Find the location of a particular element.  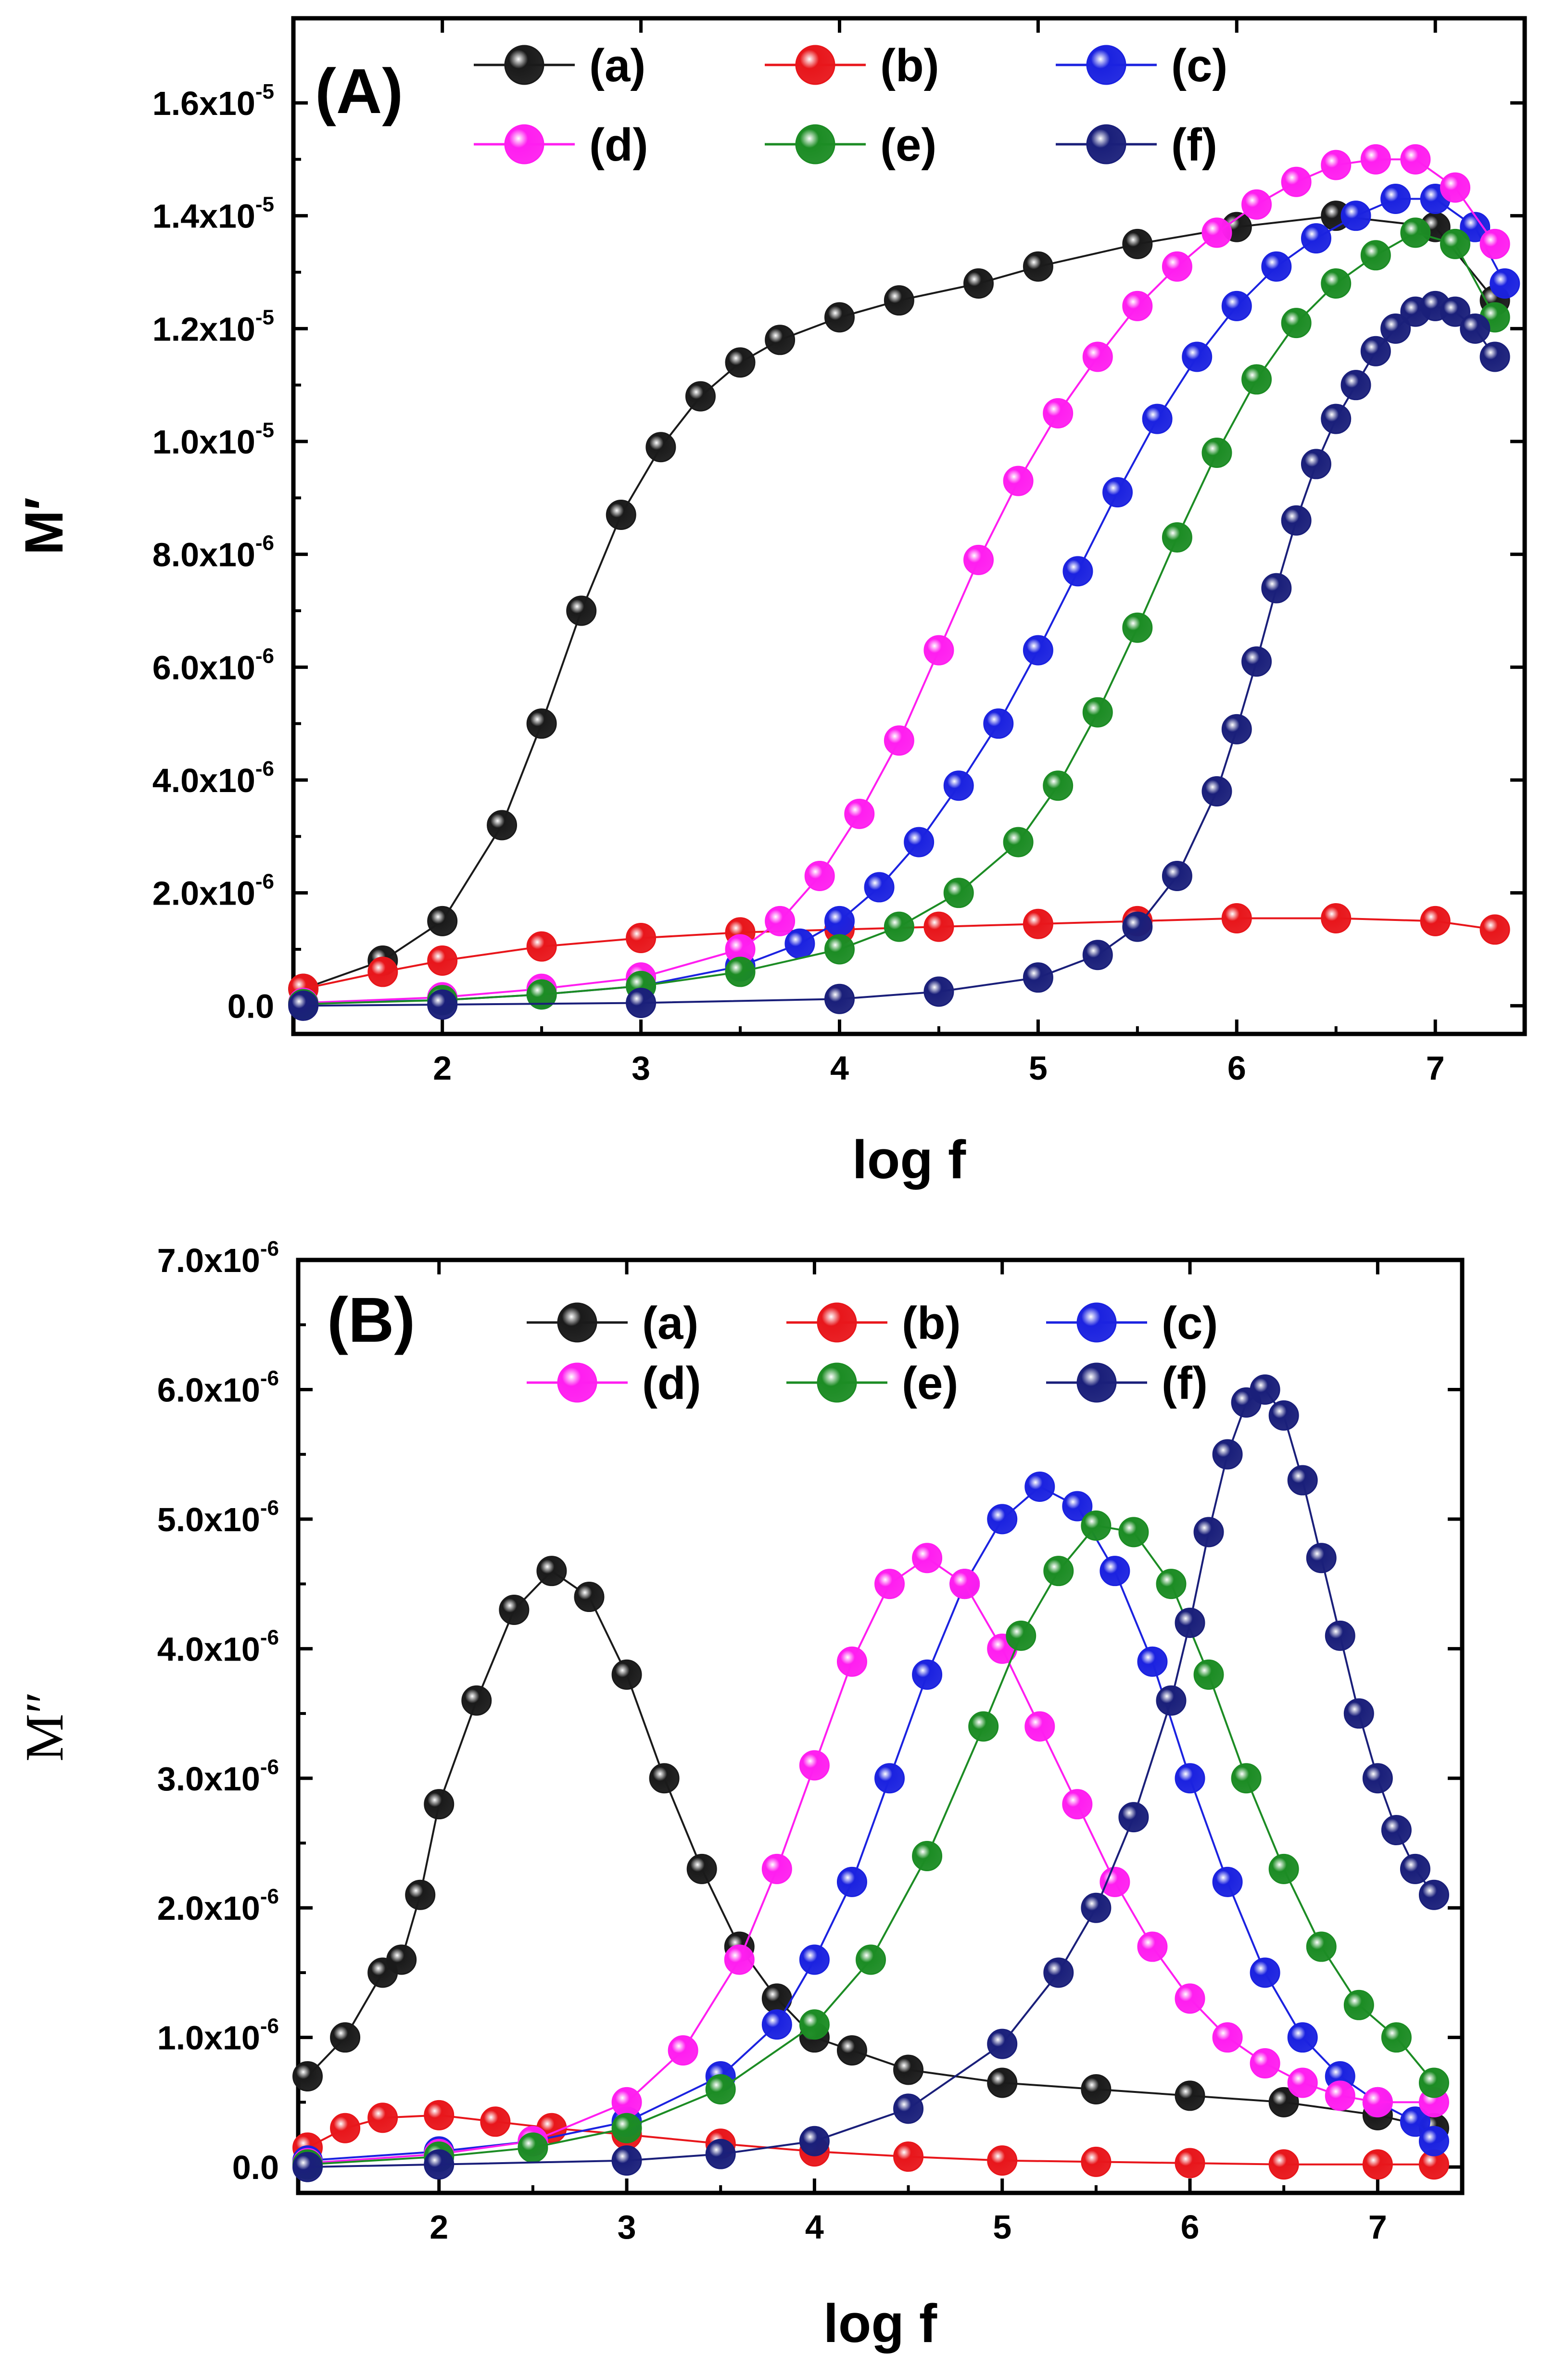

x-tick-label: 7 is located at coordinates (1377, 2227).